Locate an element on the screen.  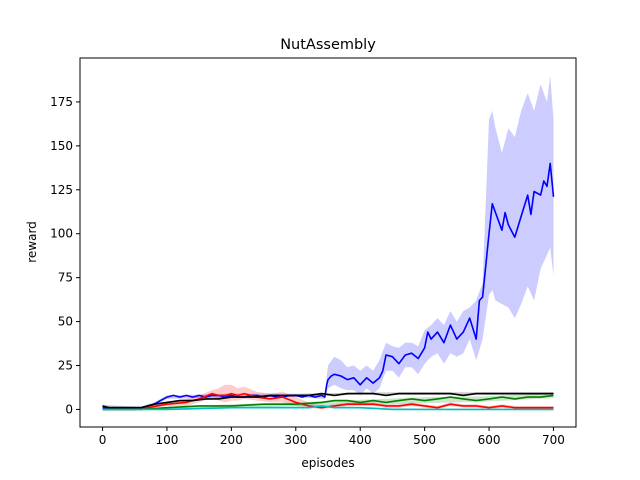
x-tick-label: 500 is located at coordinates (424, 440).